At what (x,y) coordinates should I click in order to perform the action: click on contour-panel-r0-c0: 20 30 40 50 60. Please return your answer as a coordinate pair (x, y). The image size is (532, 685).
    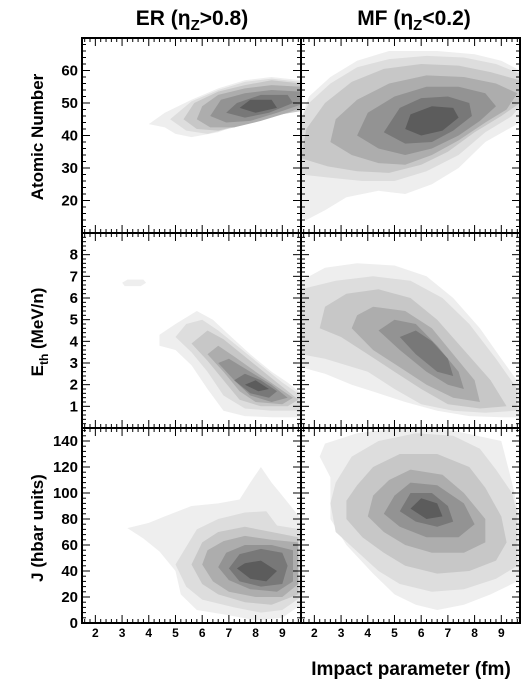
    Looking at the image, I should click on (181, 135).